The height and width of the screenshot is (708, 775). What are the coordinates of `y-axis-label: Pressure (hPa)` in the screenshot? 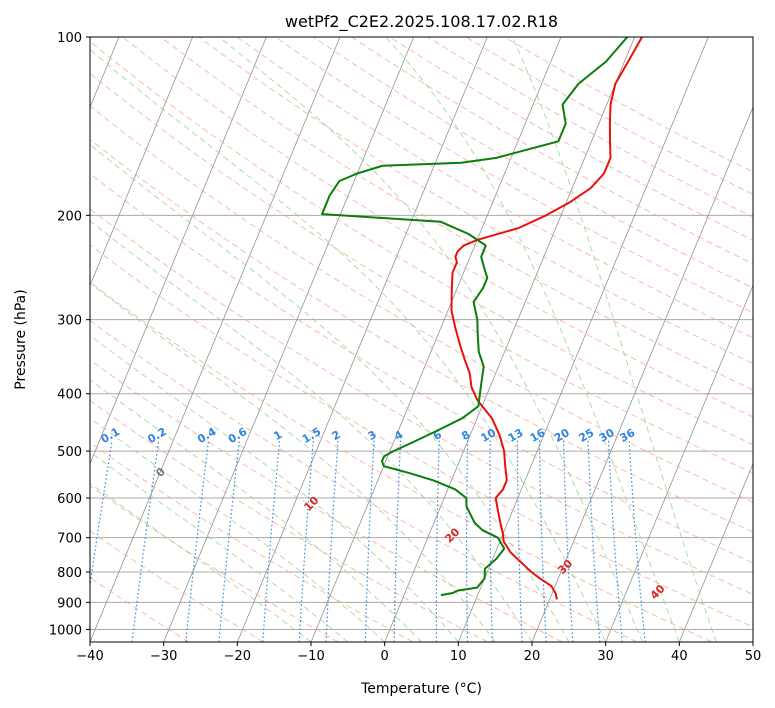 It's located at (21, 339).